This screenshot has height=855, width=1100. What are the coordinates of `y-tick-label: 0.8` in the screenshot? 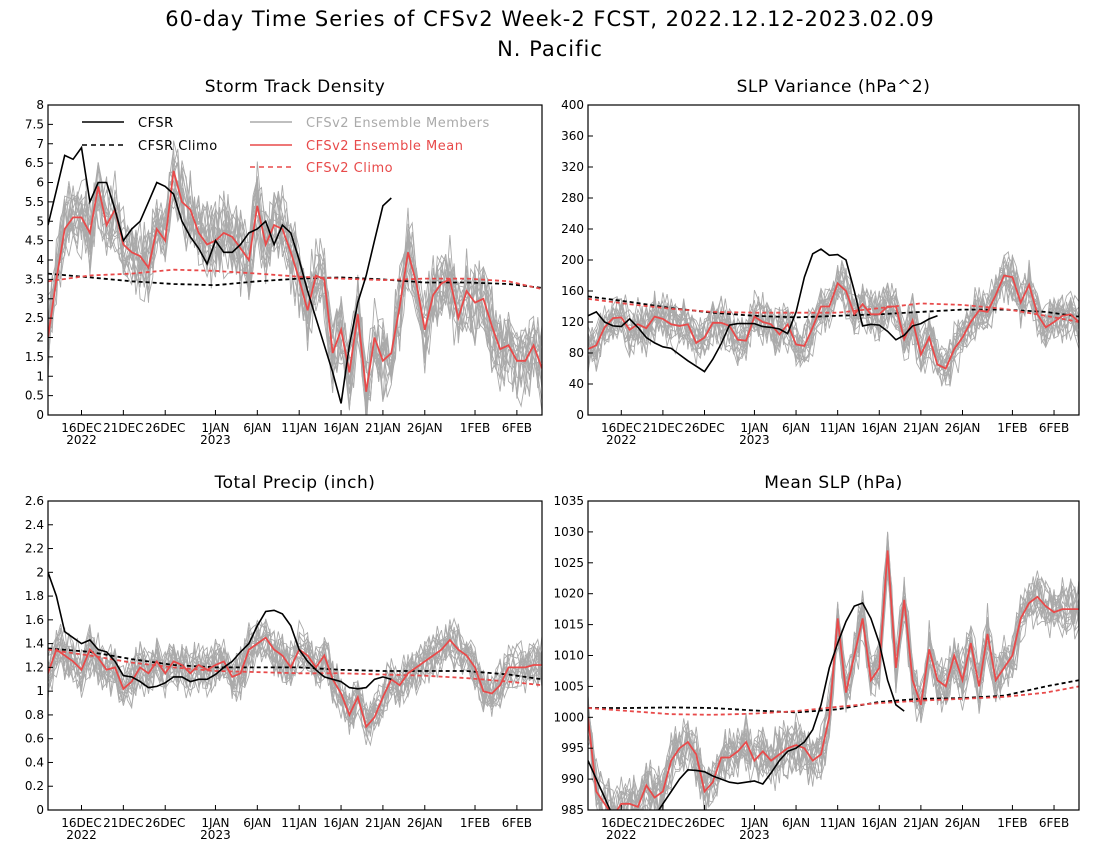 It's located at (34, 715).